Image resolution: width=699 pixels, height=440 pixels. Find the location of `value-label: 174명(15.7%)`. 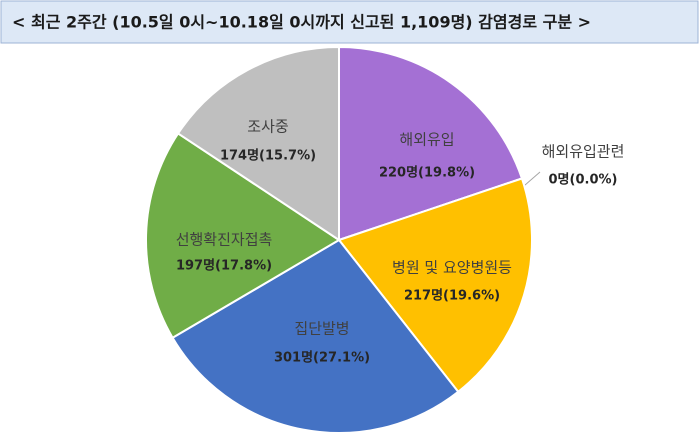

value-label: 174명(15.7%) is located at coordinates (268, 156).